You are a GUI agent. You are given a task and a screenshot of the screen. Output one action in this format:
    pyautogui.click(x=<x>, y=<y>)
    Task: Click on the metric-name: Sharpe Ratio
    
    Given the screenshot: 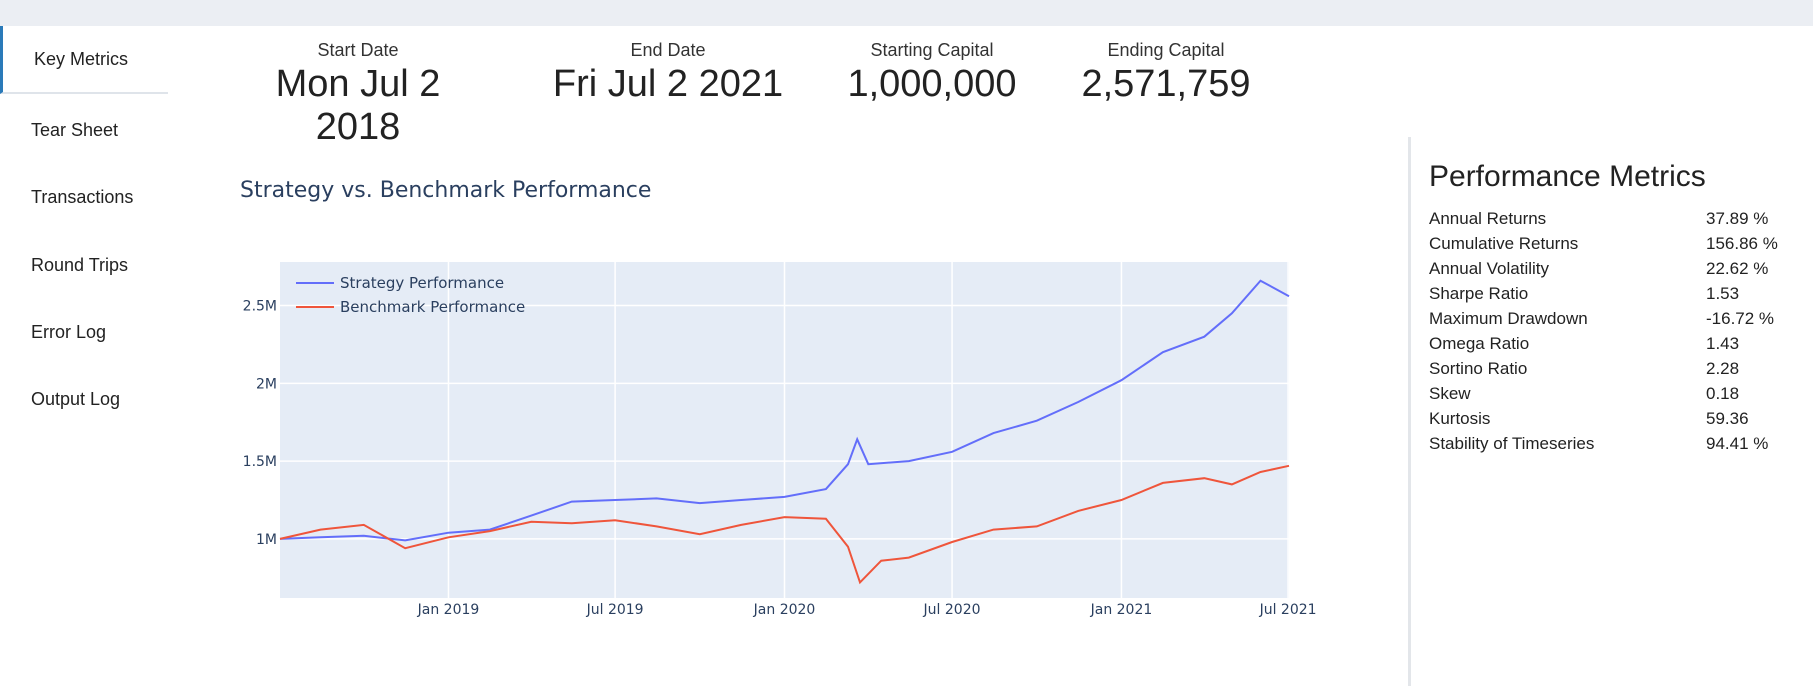 What is the action you would take?
    pyautogui.click(x=1479, y=293)
    